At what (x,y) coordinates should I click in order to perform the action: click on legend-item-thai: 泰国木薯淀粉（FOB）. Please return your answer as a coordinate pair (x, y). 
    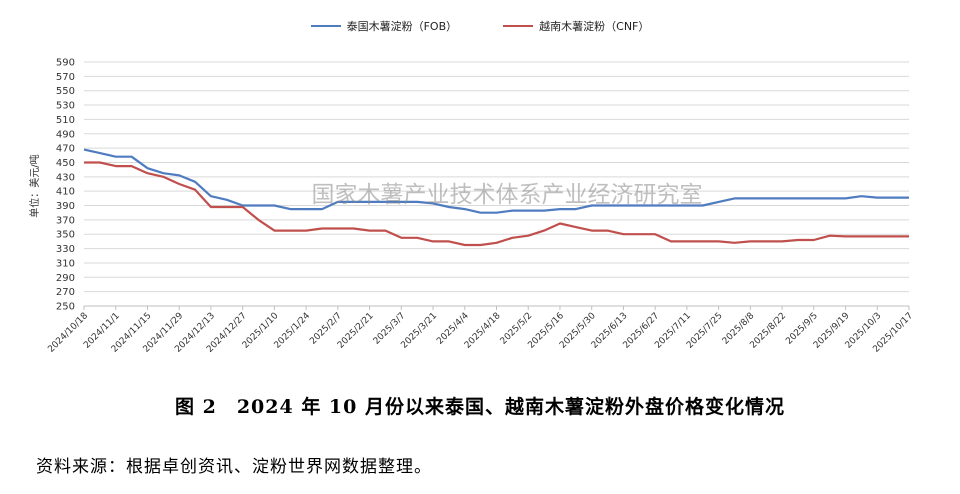
    Looking at the image, I should click on (384, 26).